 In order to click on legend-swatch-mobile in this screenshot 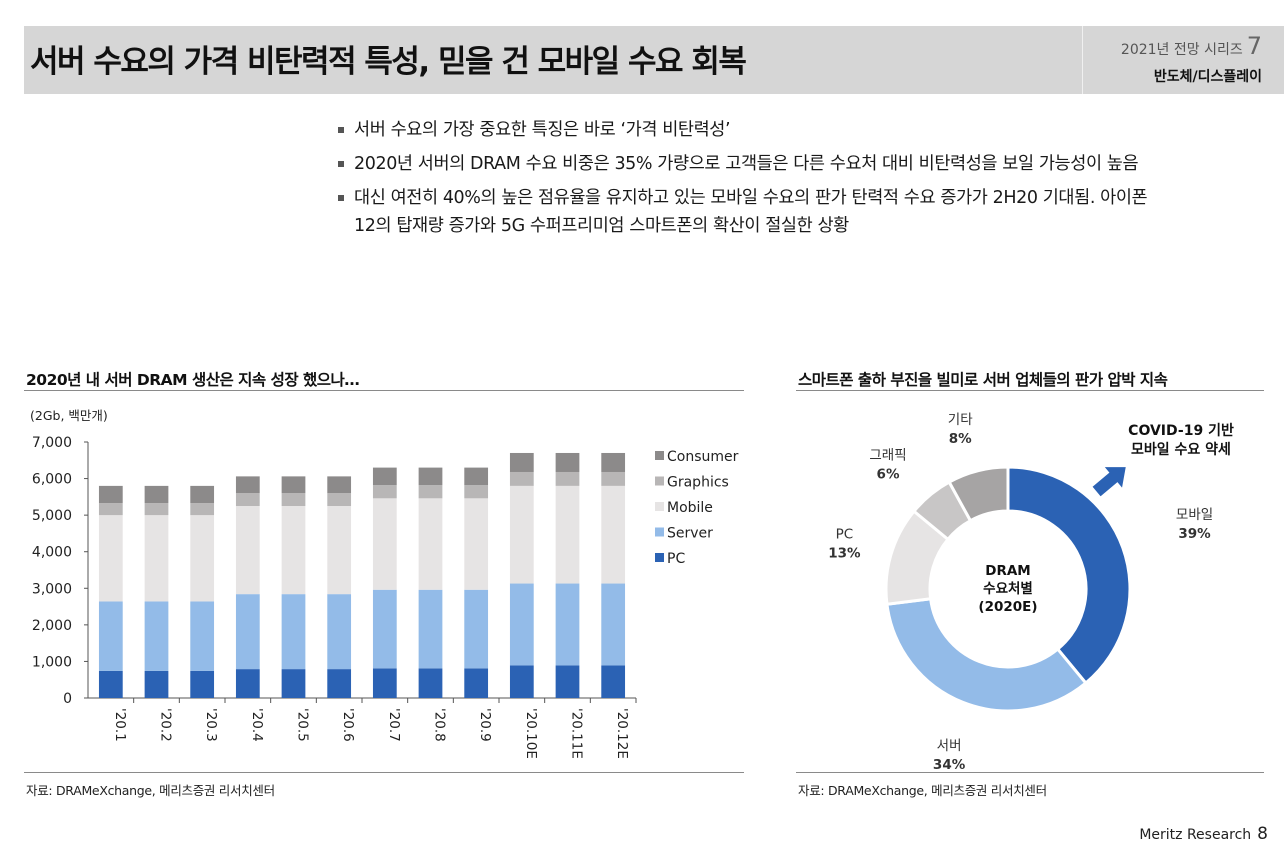, I will do `click(659, 506)`.